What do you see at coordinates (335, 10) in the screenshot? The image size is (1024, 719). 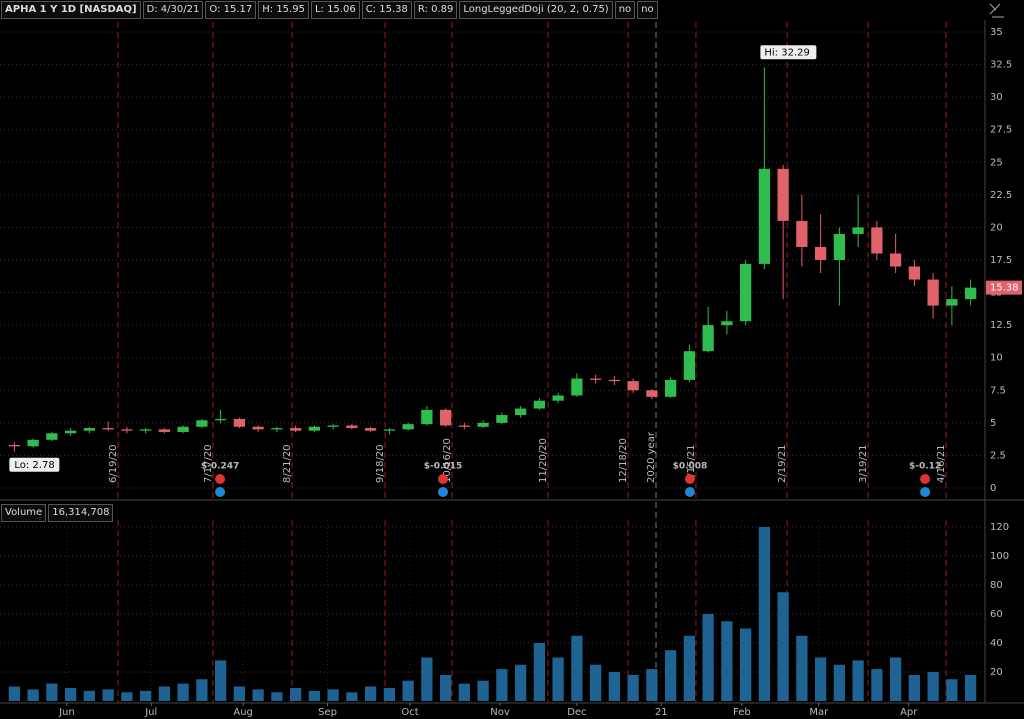 I see `low: L: 15.06` at bounding box center [335, 10].